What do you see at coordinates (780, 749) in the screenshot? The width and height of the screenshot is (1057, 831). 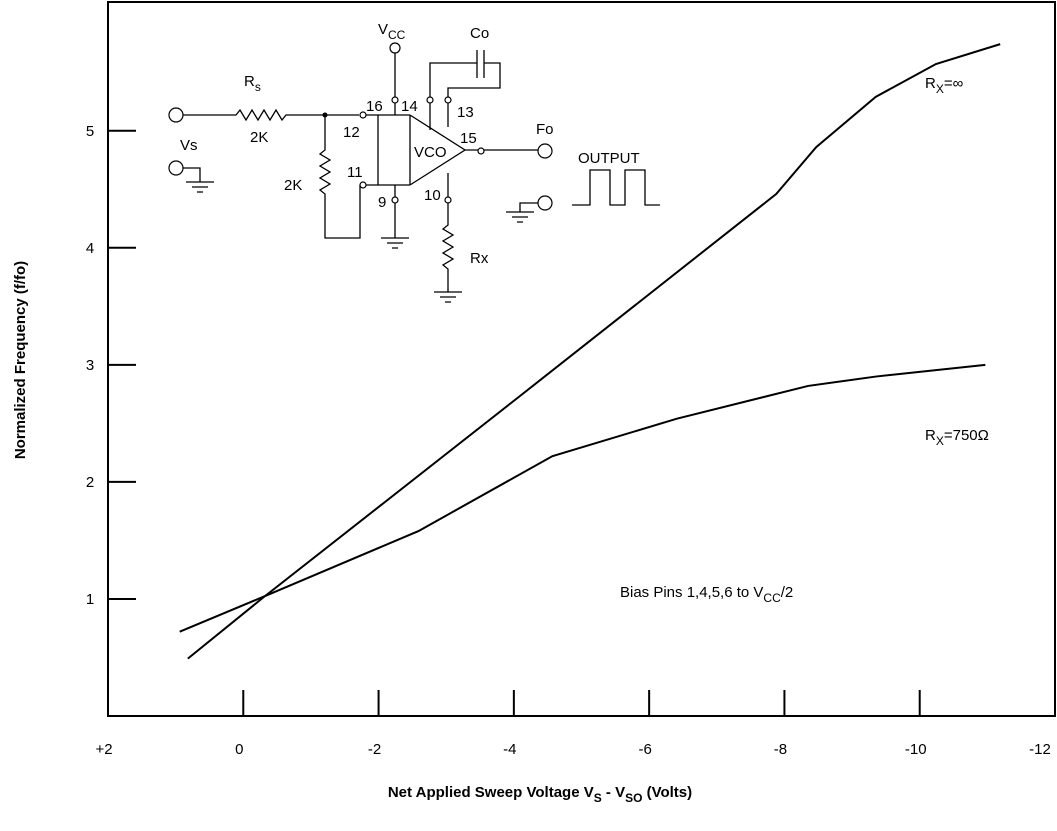 I see `x-tick-label: -8` at bounding box center [780, 749].